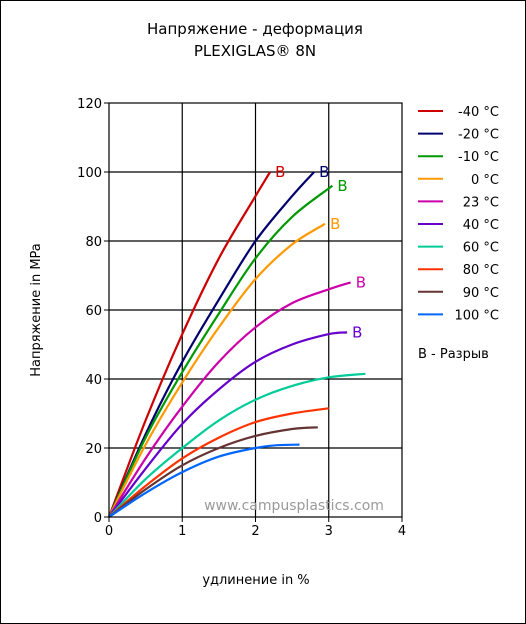 The width and height of the screenshot is (526, 624). Describe the element at coordinates (98, 518) in the screenshot. I see `y-tick-label: 0` at that location.